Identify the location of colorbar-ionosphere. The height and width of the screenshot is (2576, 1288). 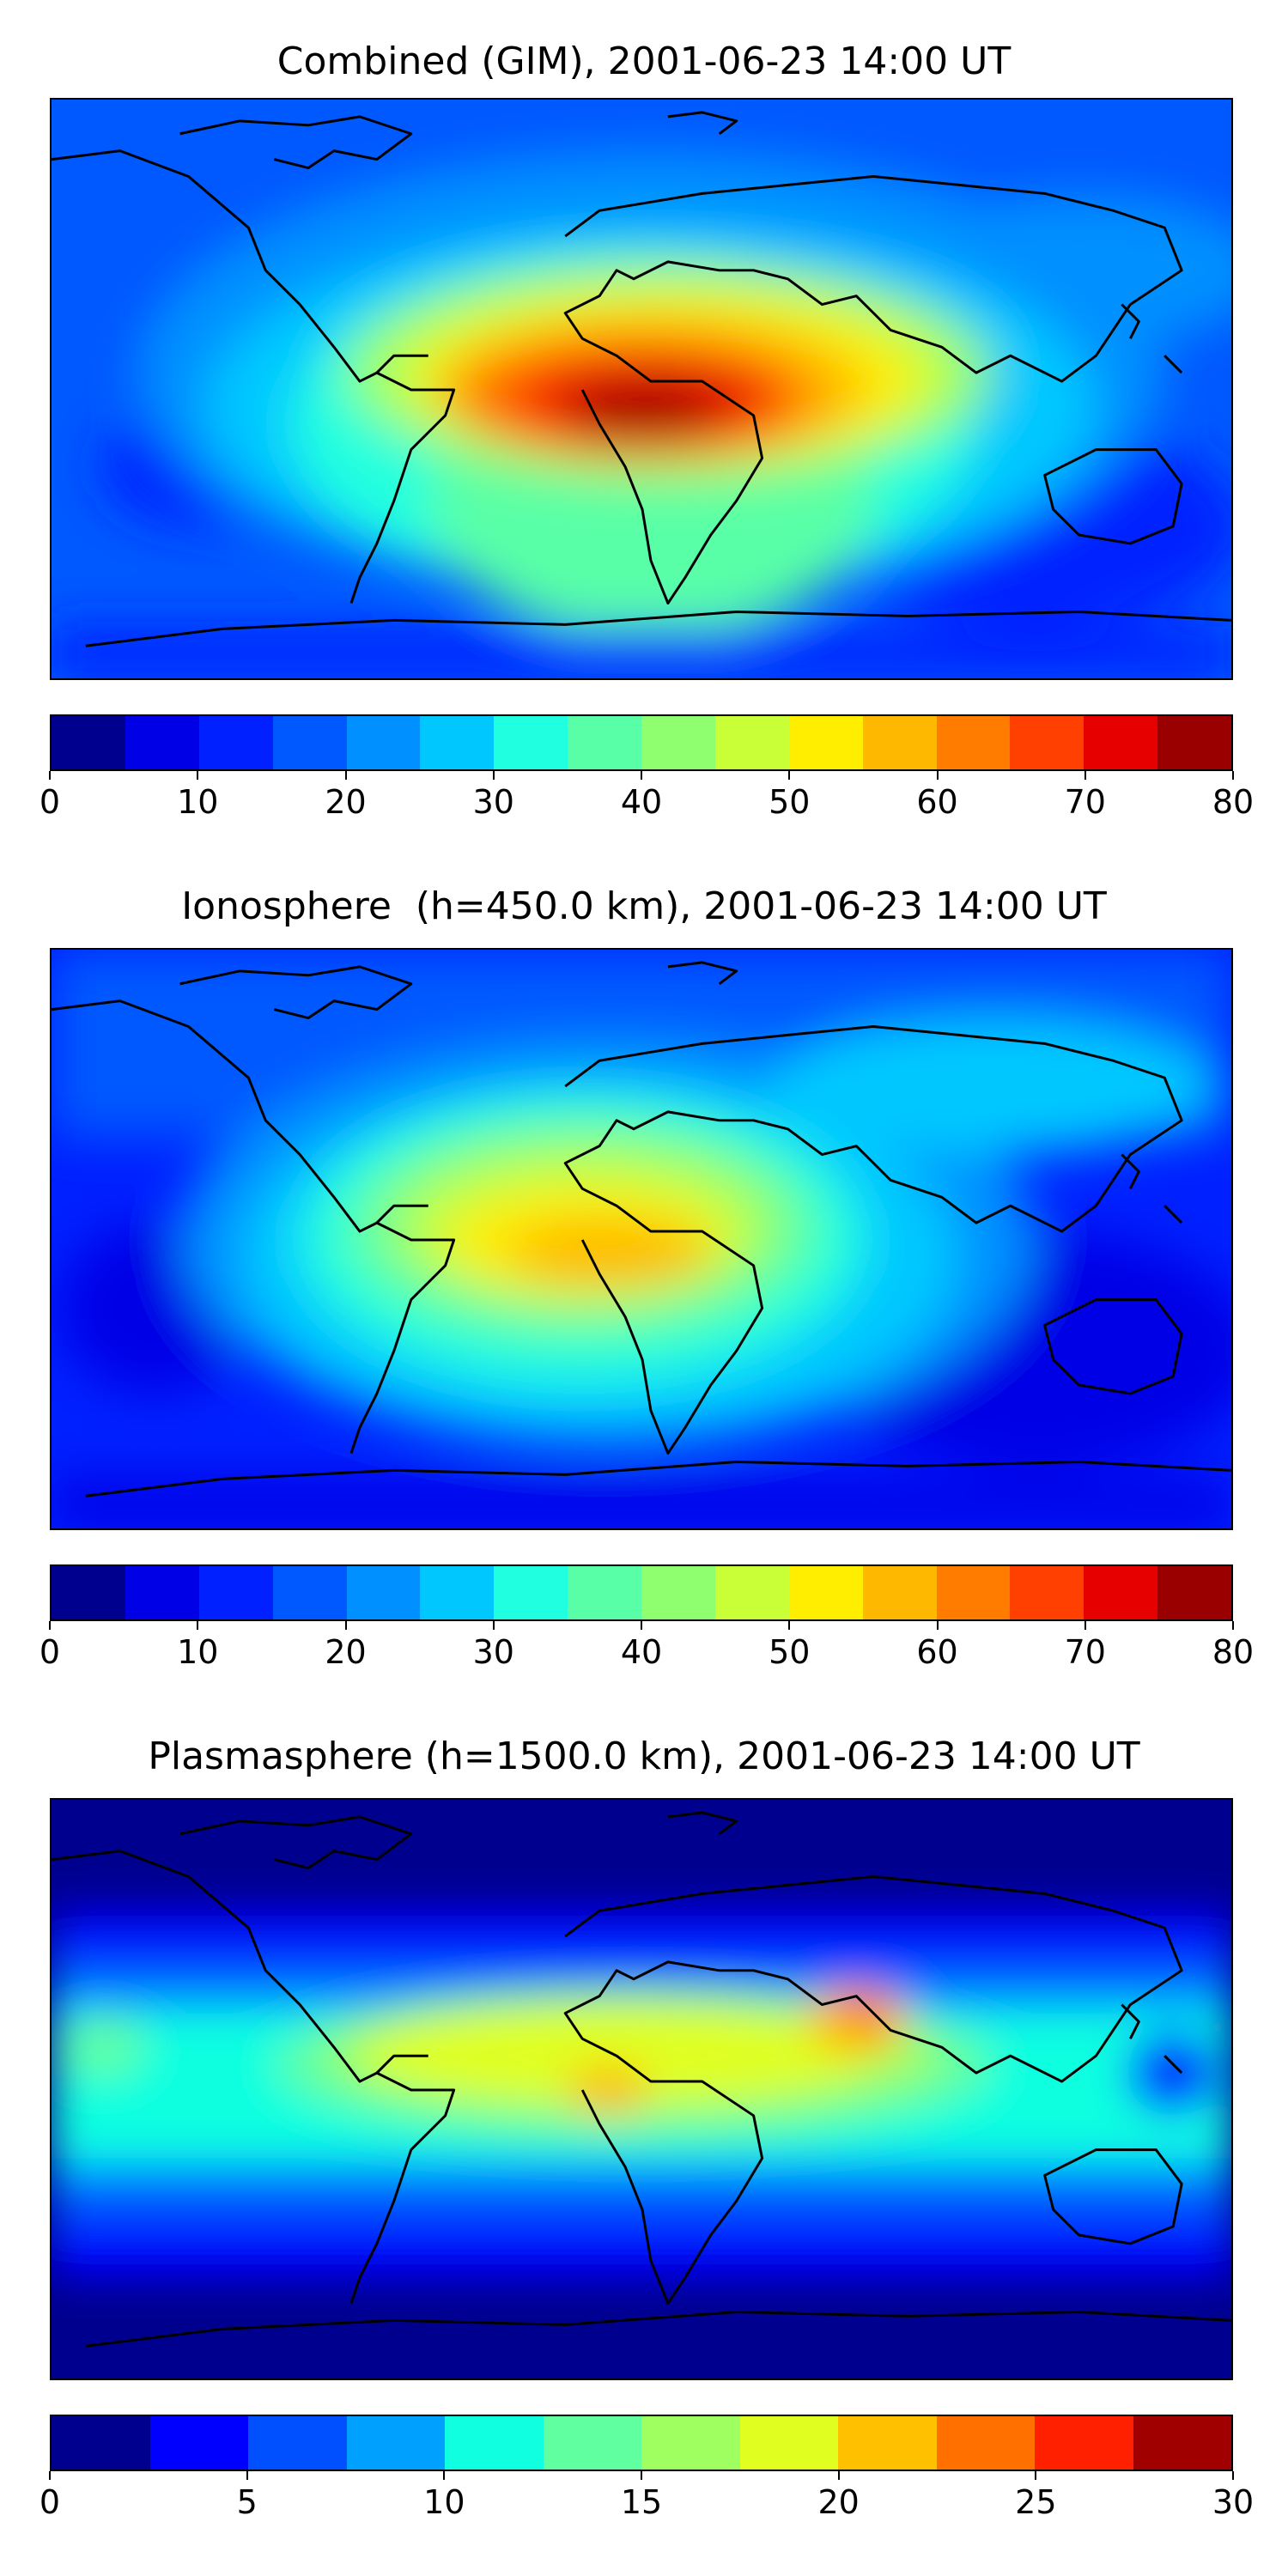
(641, 1592).